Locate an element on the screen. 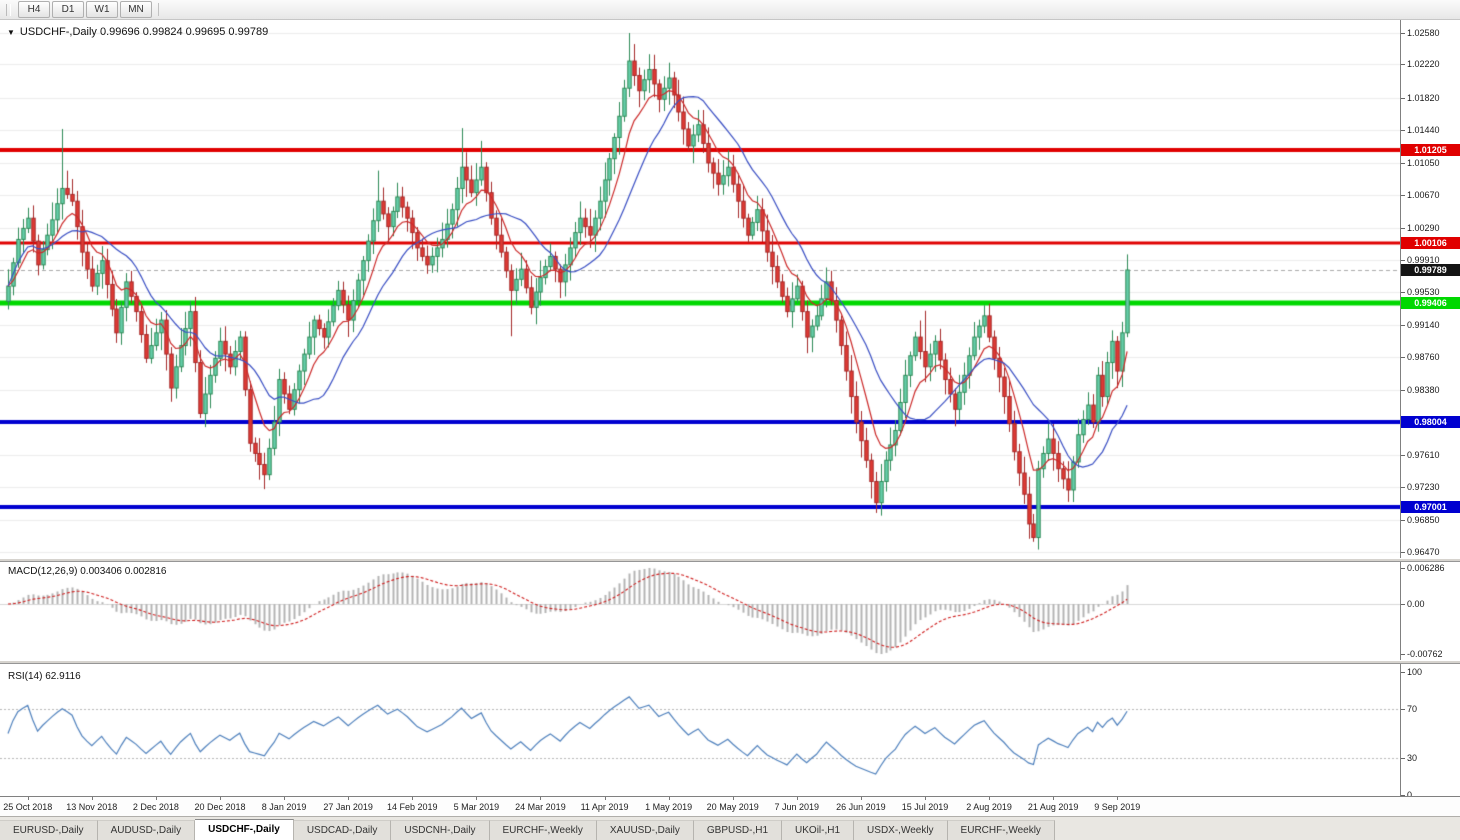  date-label: 11 Apr 2019 is located at coordinates (604, 807).